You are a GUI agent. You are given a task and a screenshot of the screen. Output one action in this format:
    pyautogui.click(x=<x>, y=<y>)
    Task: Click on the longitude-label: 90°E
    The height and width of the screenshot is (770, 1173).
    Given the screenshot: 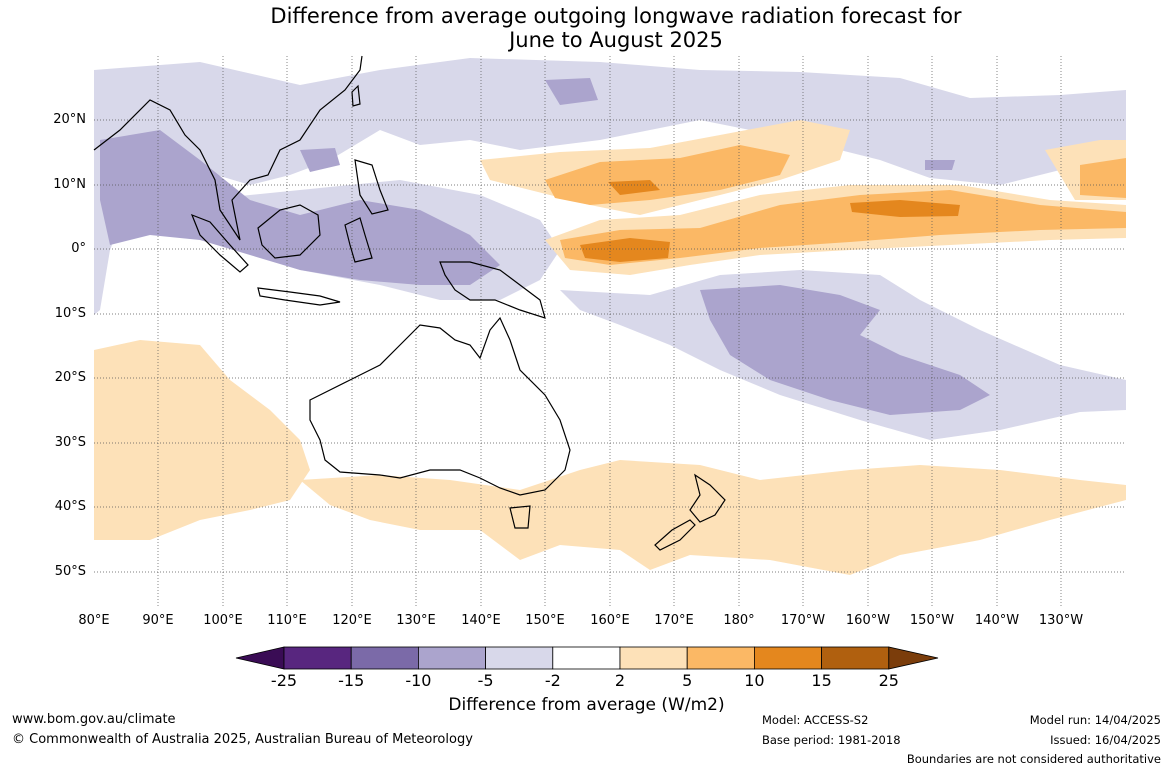 What is the action you would take?
    pyautogui.click(x=158, y=620)
    